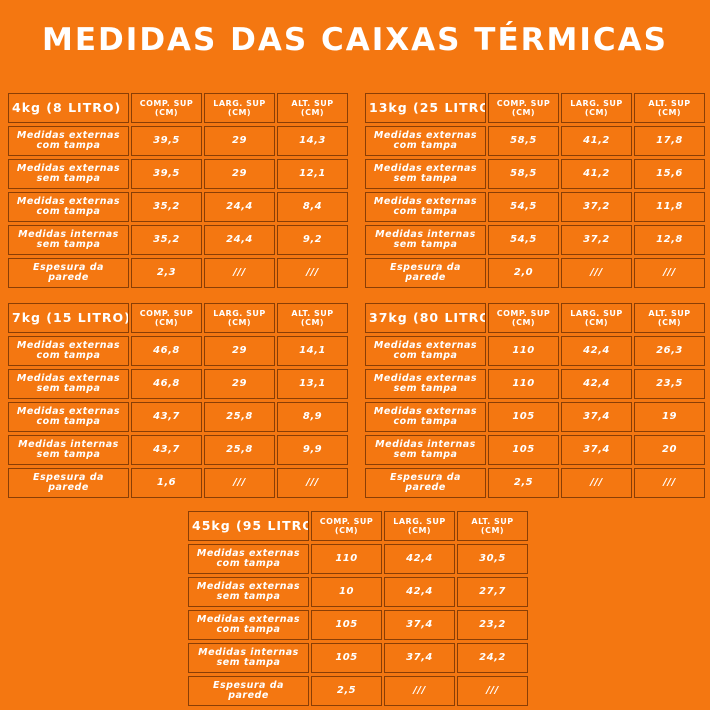 This screenshot has width=710, height=710. I want to click on cell-alt: 8,4, so click(312, 207).